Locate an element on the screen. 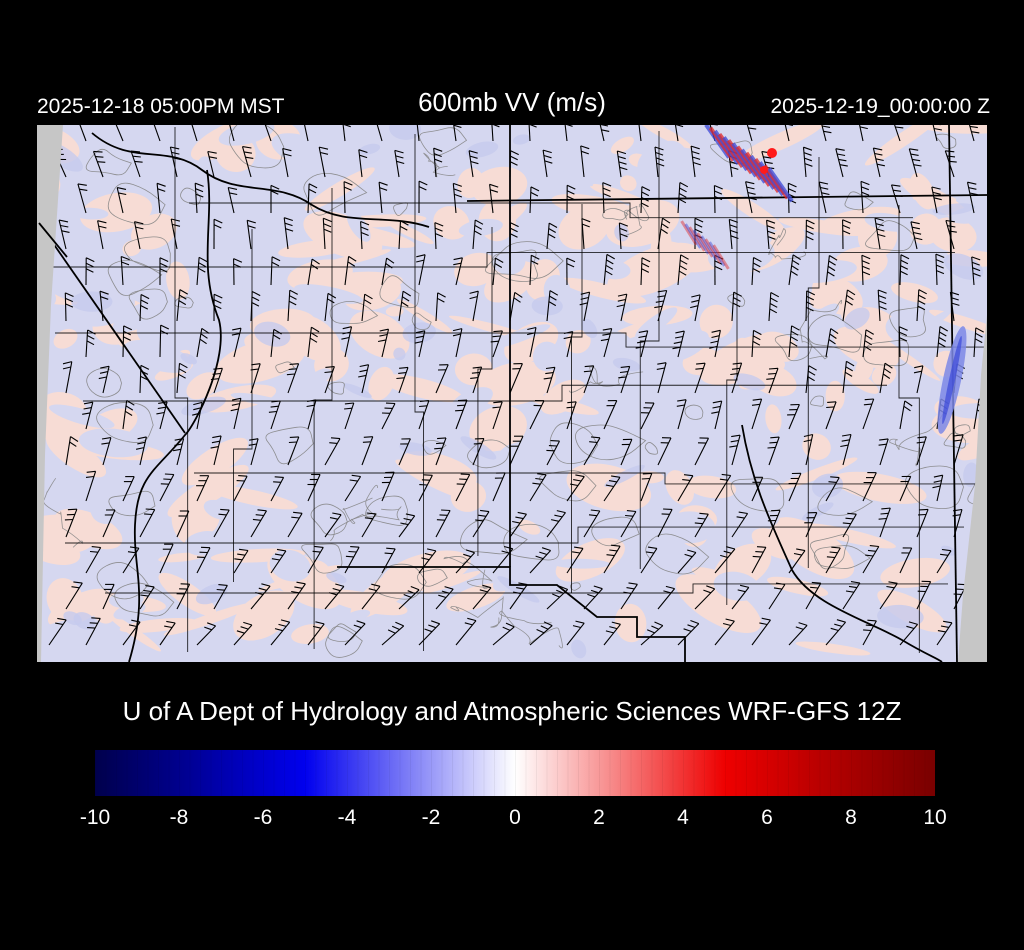 This screenshot has width=1024, height=950. colorbar-tick: 8 is located at coordinates (851, 817).